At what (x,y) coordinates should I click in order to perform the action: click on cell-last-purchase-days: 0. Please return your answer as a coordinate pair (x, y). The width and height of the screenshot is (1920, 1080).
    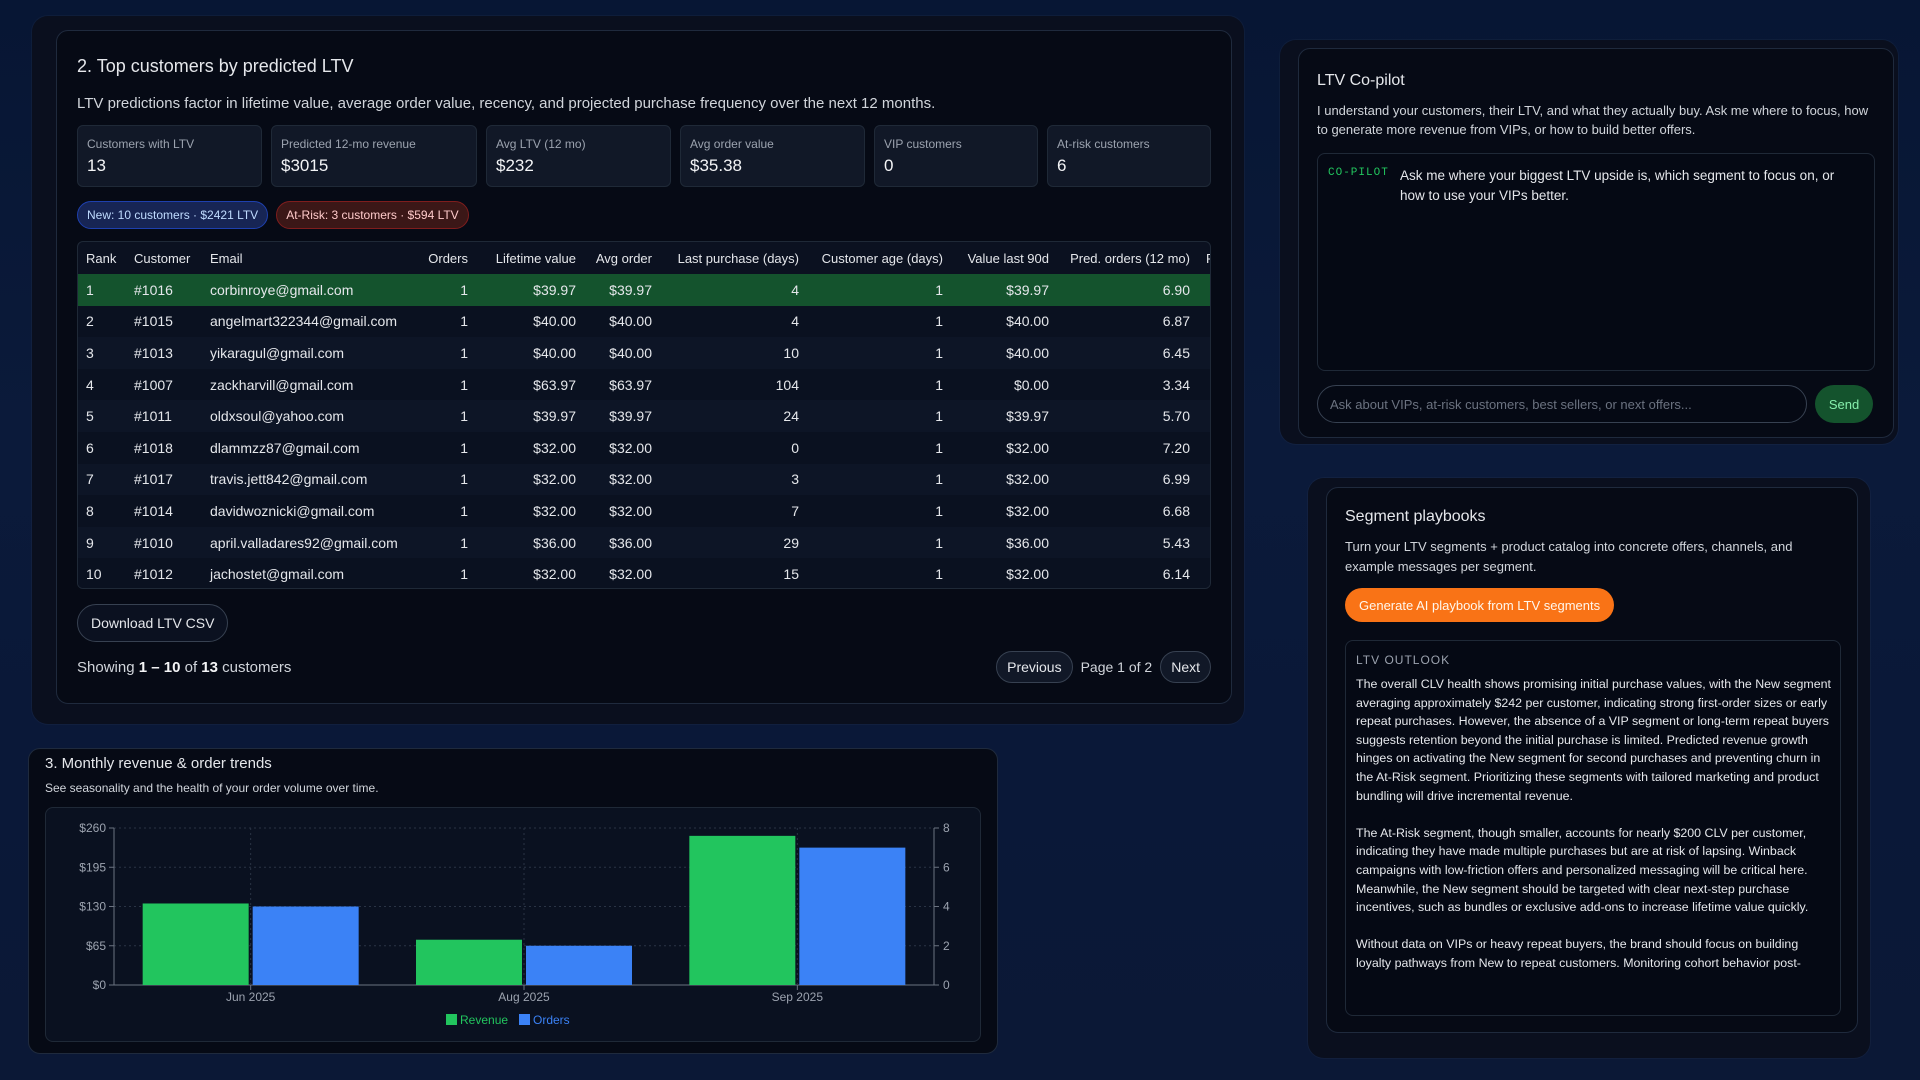
    Looking at the image, I should click on (795, 447).